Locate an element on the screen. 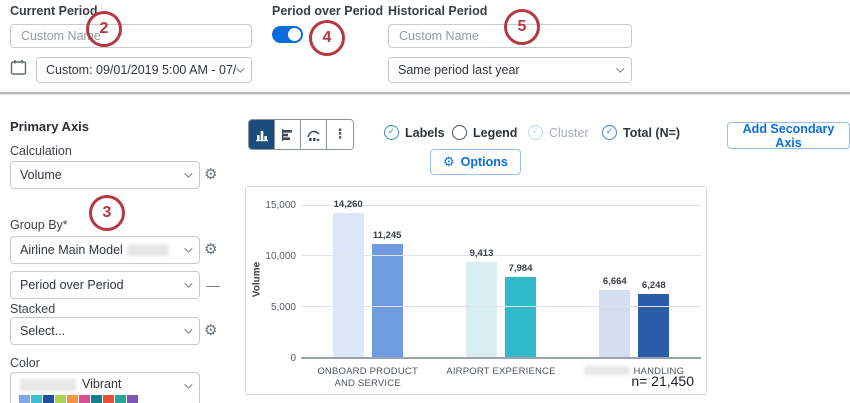 The image size is (850, 403). toggle-knob is located at coordinates (294, 34).